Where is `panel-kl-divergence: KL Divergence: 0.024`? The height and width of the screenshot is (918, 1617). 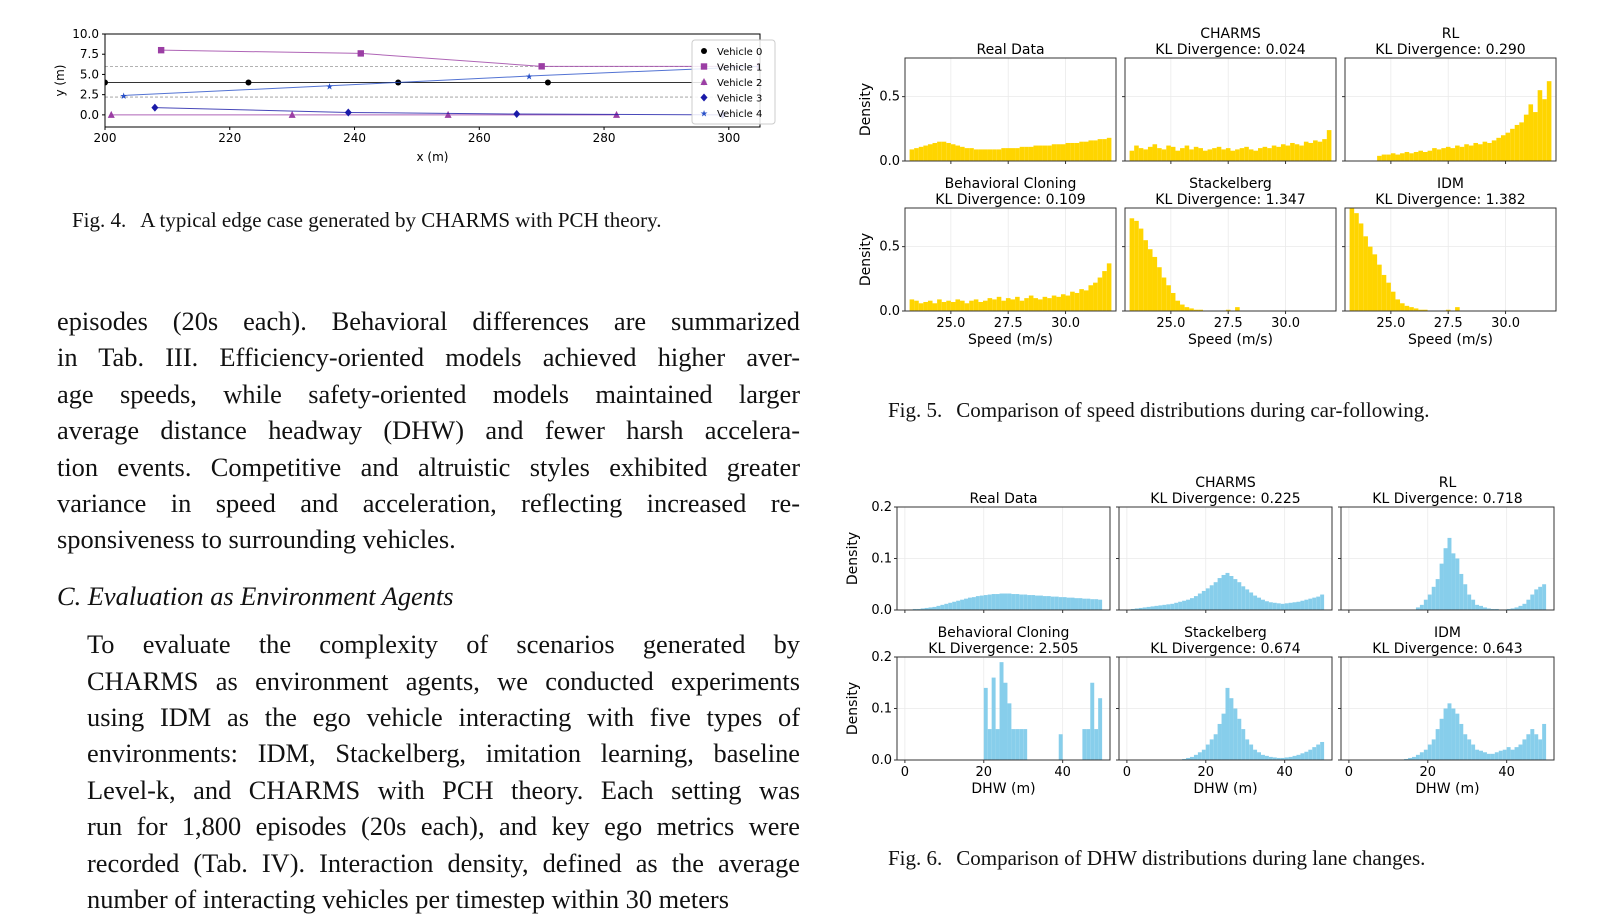 panel-kl-divergence: KL Divergence: 0.024 is located at coordinates (1230, 50).